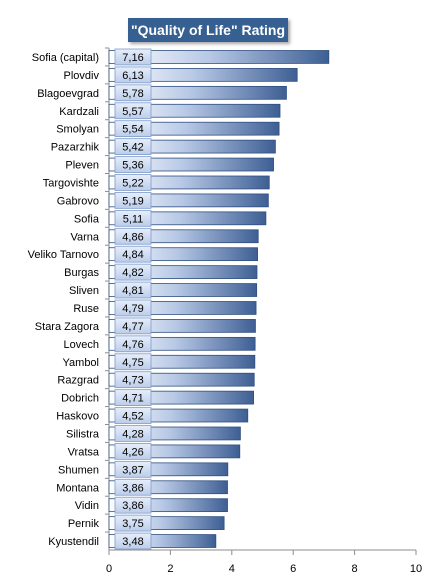  I want to click on data-label: 6,13, so click(132, 76).